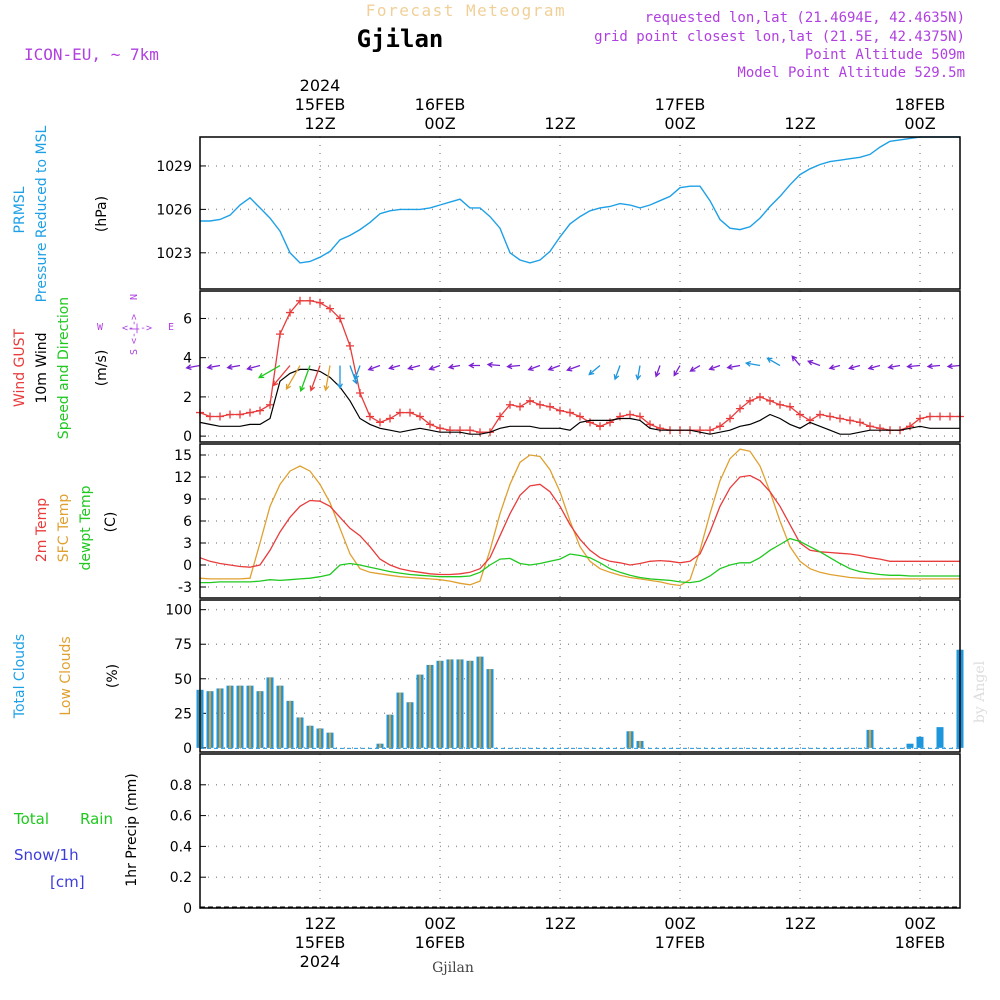  What do you see at coordinates (980, 691) in the screenshot?
I see `watermark: by Angel` at bounding box center [980, 691].